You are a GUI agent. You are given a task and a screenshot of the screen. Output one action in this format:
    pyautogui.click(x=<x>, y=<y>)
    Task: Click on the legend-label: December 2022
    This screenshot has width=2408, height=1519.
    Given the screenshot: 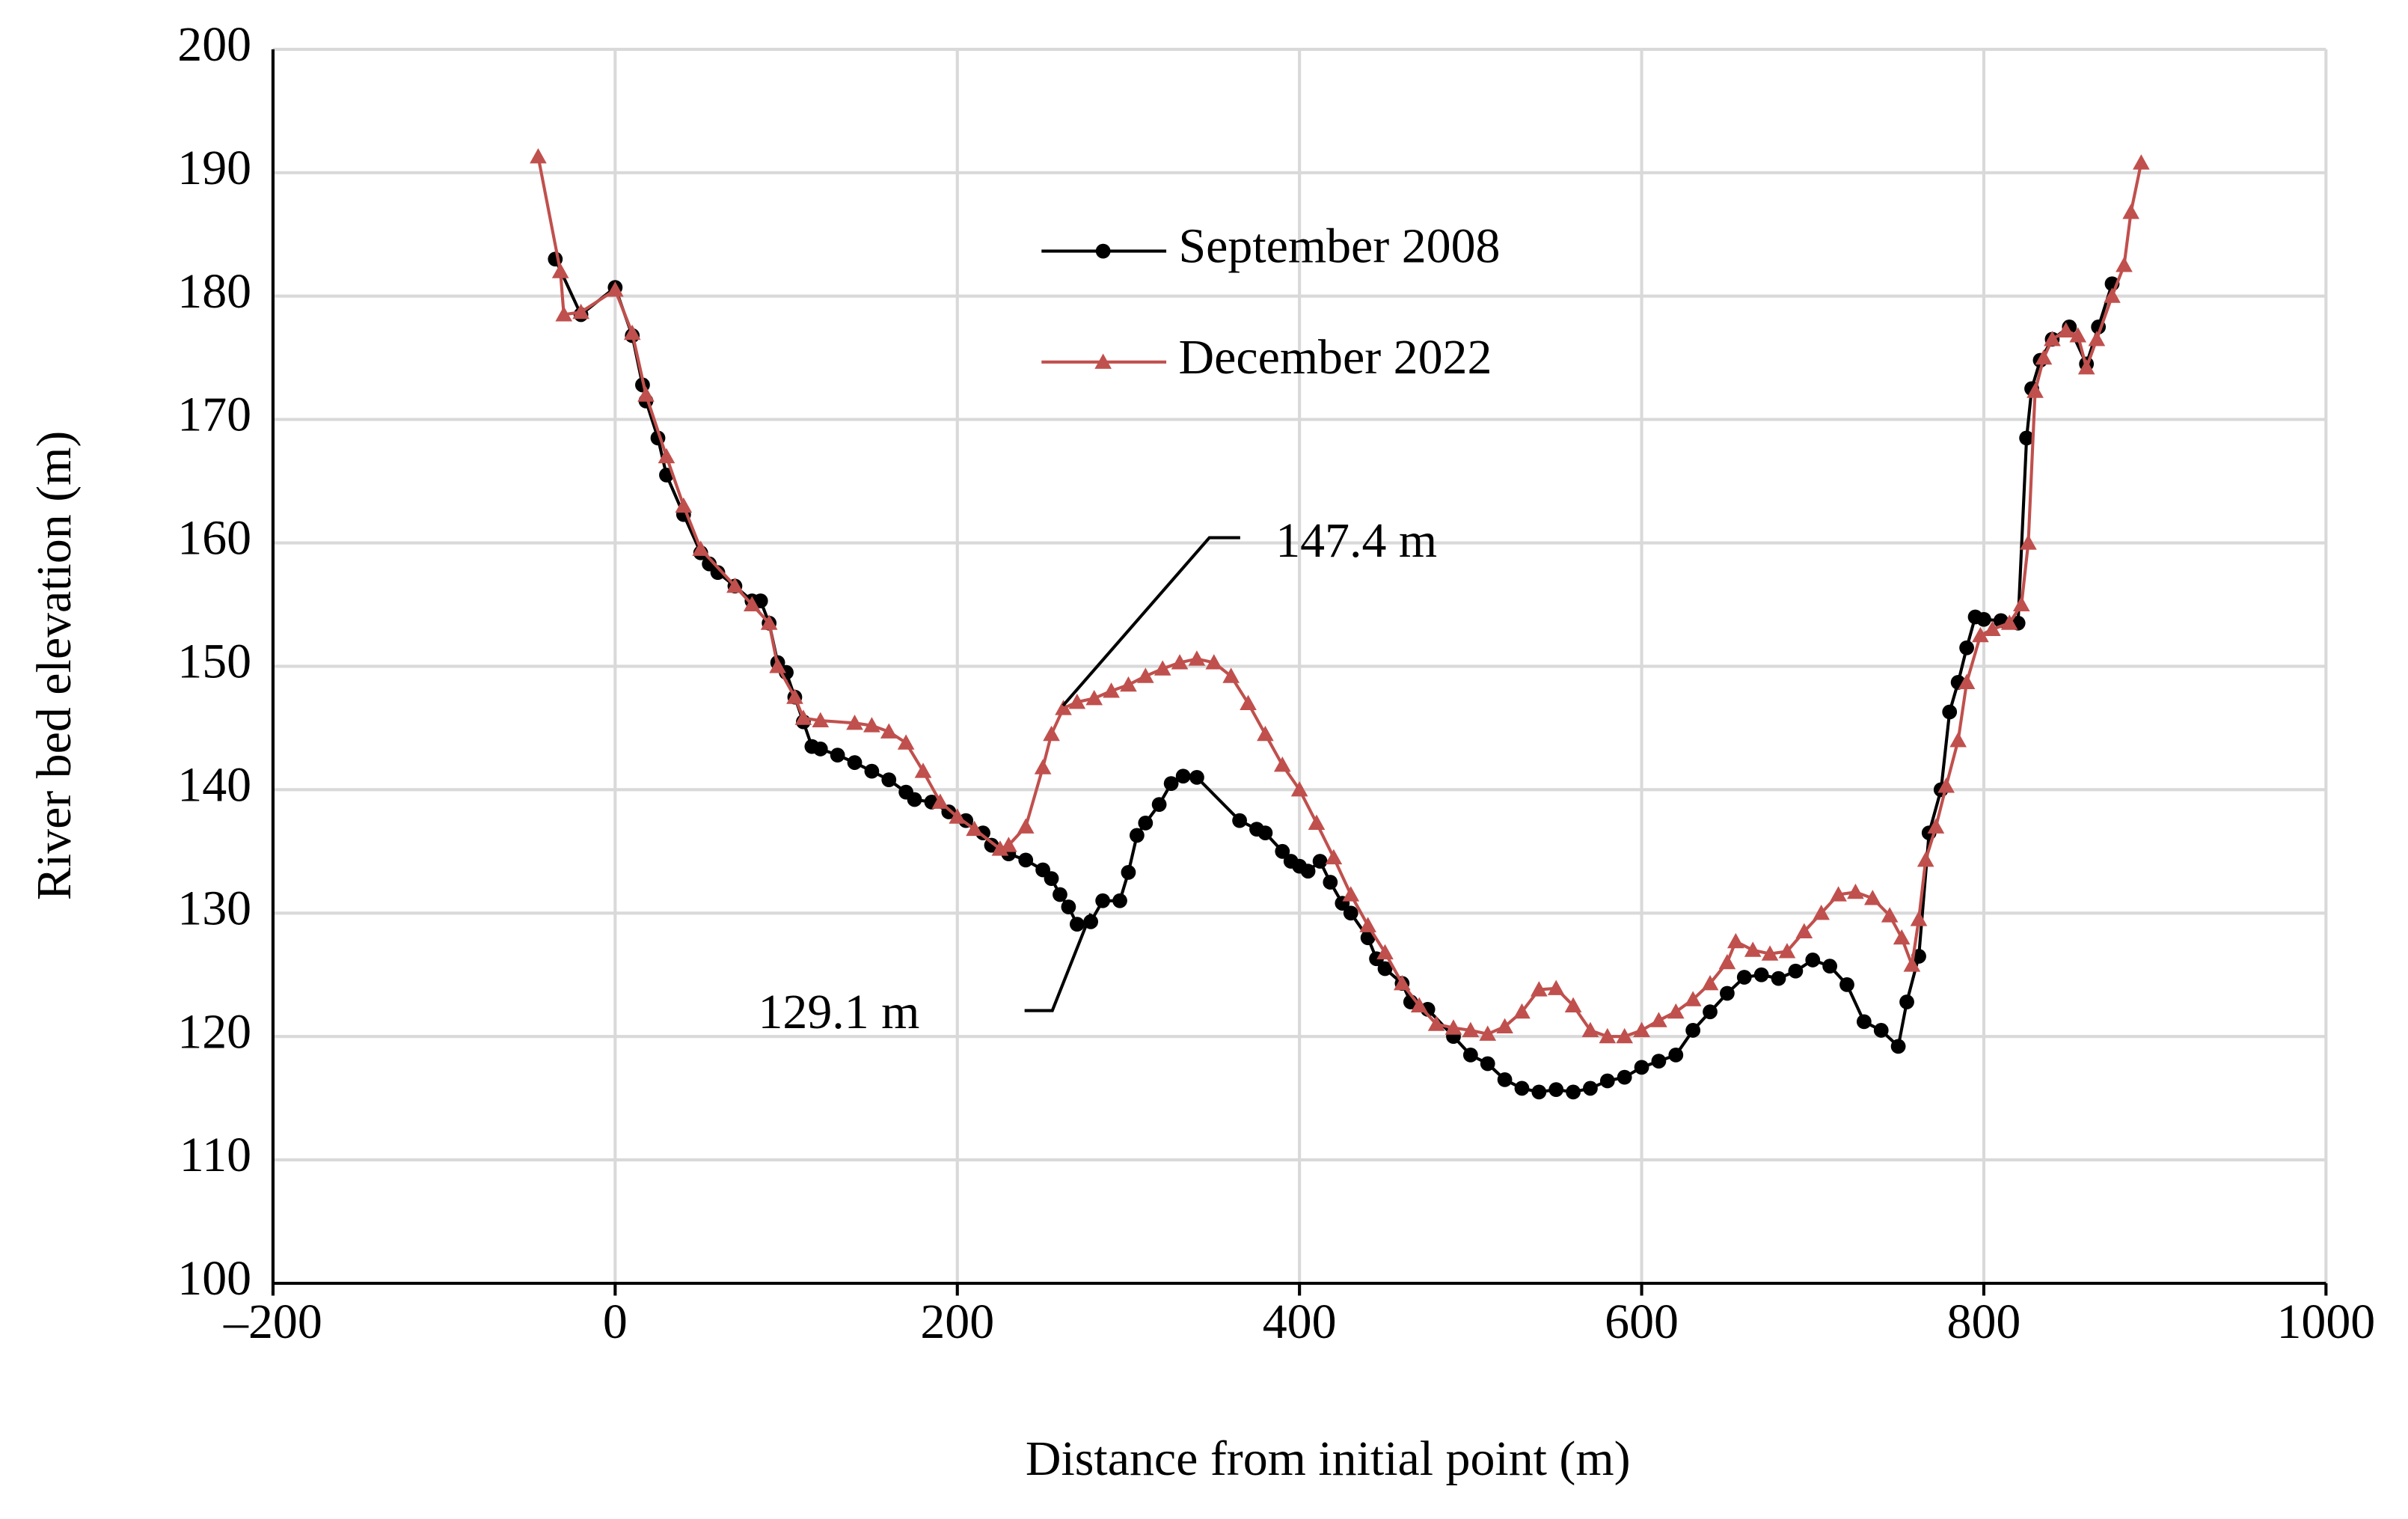 What is the action you would take?
    pyautogui.click(x=1335, y=357)
    